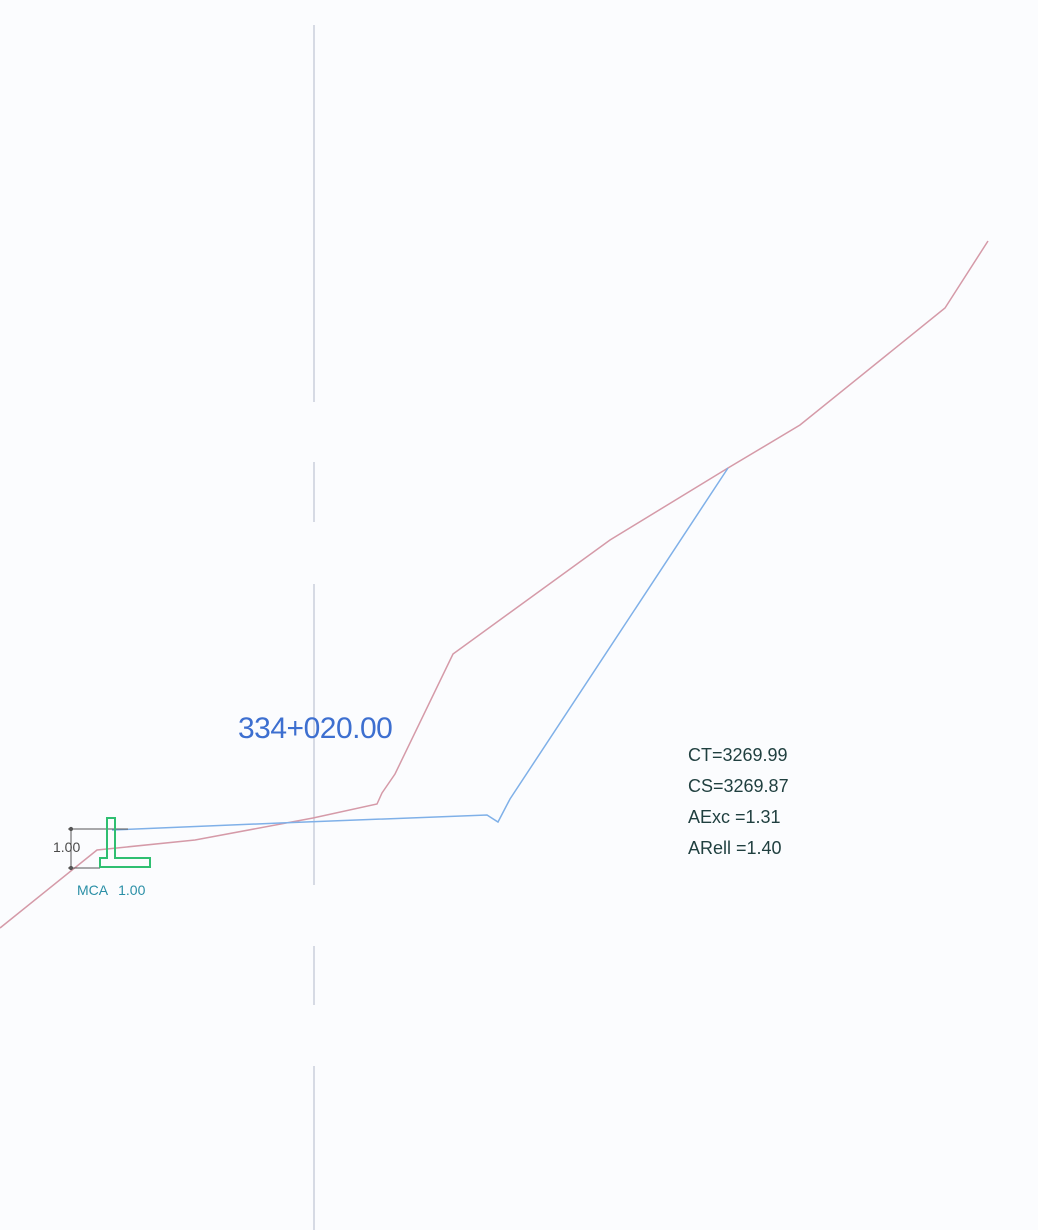 This screenshot has height=1230, width=1038. Describe the element at coordinates (315, 728) in the screenshot. I see `station-label: 334+020.00` at that location.